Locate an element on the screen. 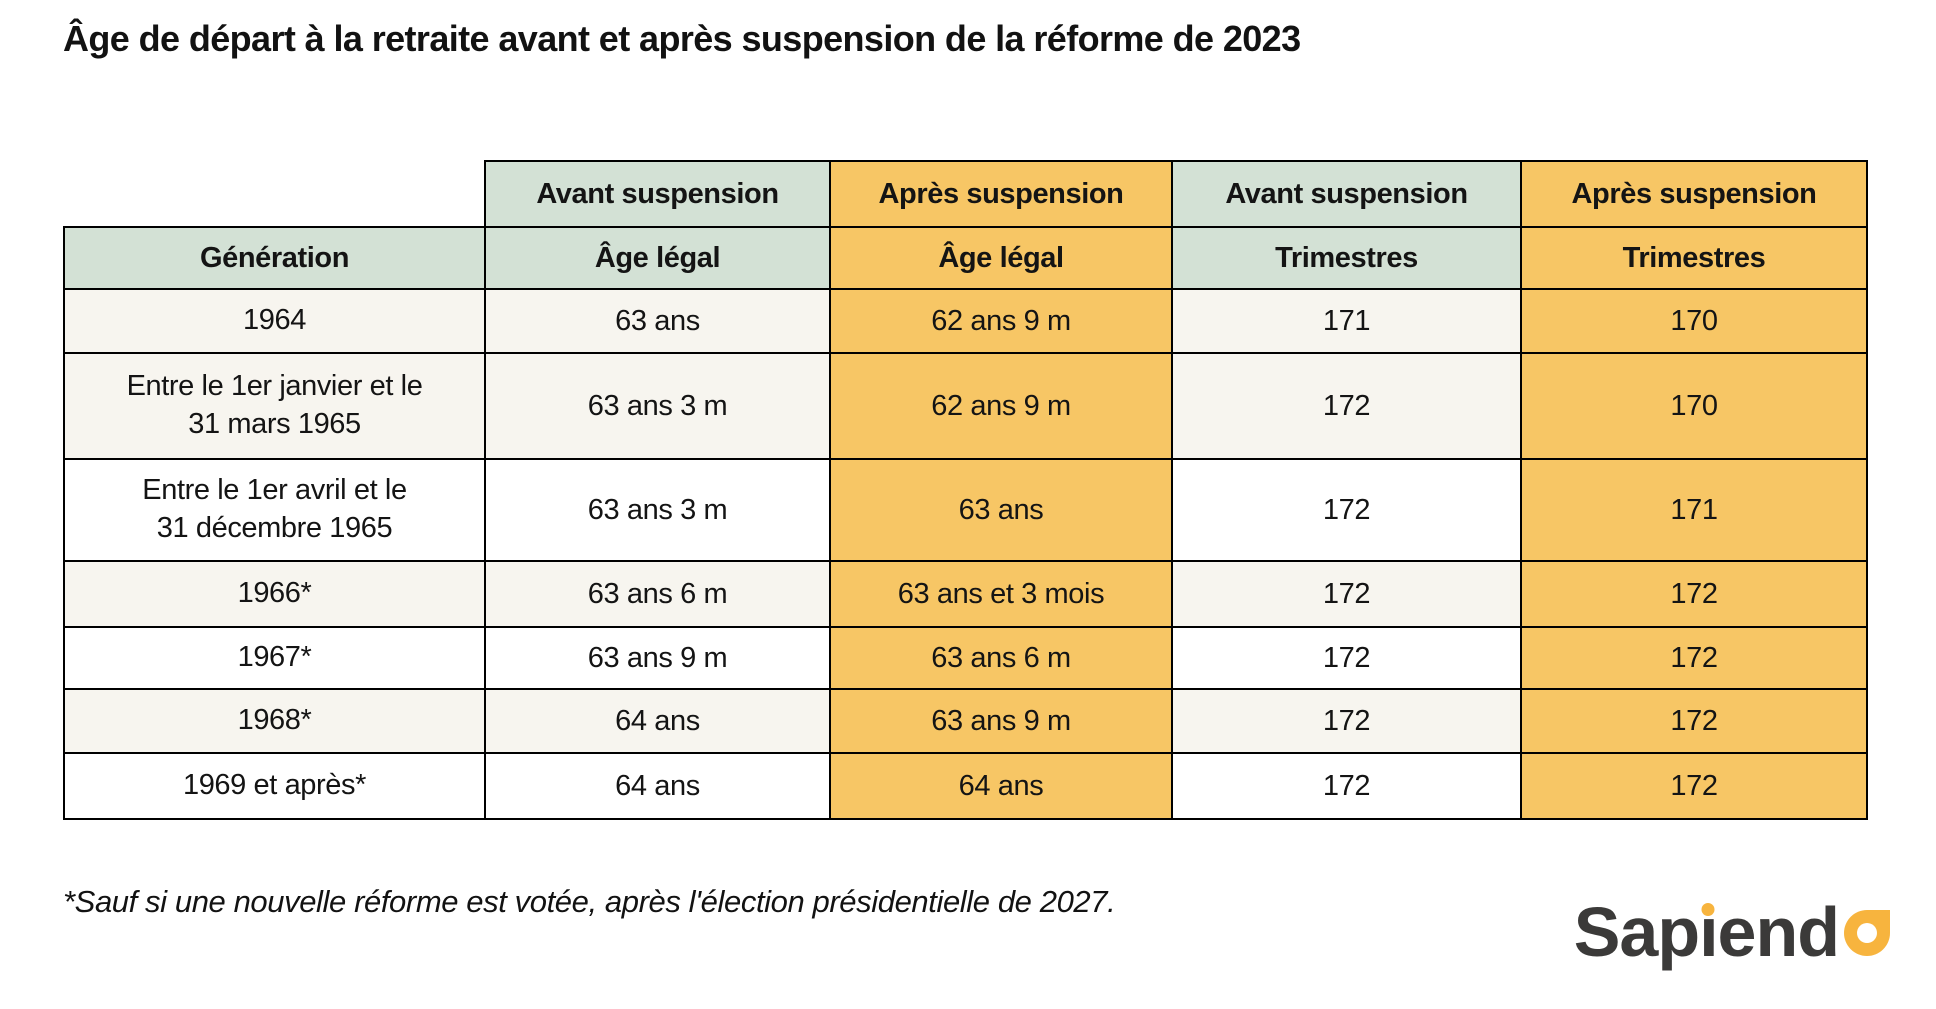 The width and height of the screenshot is (1936, 1009). sapiendo-logo: Sapı end is located at coordinates (1732, 932).